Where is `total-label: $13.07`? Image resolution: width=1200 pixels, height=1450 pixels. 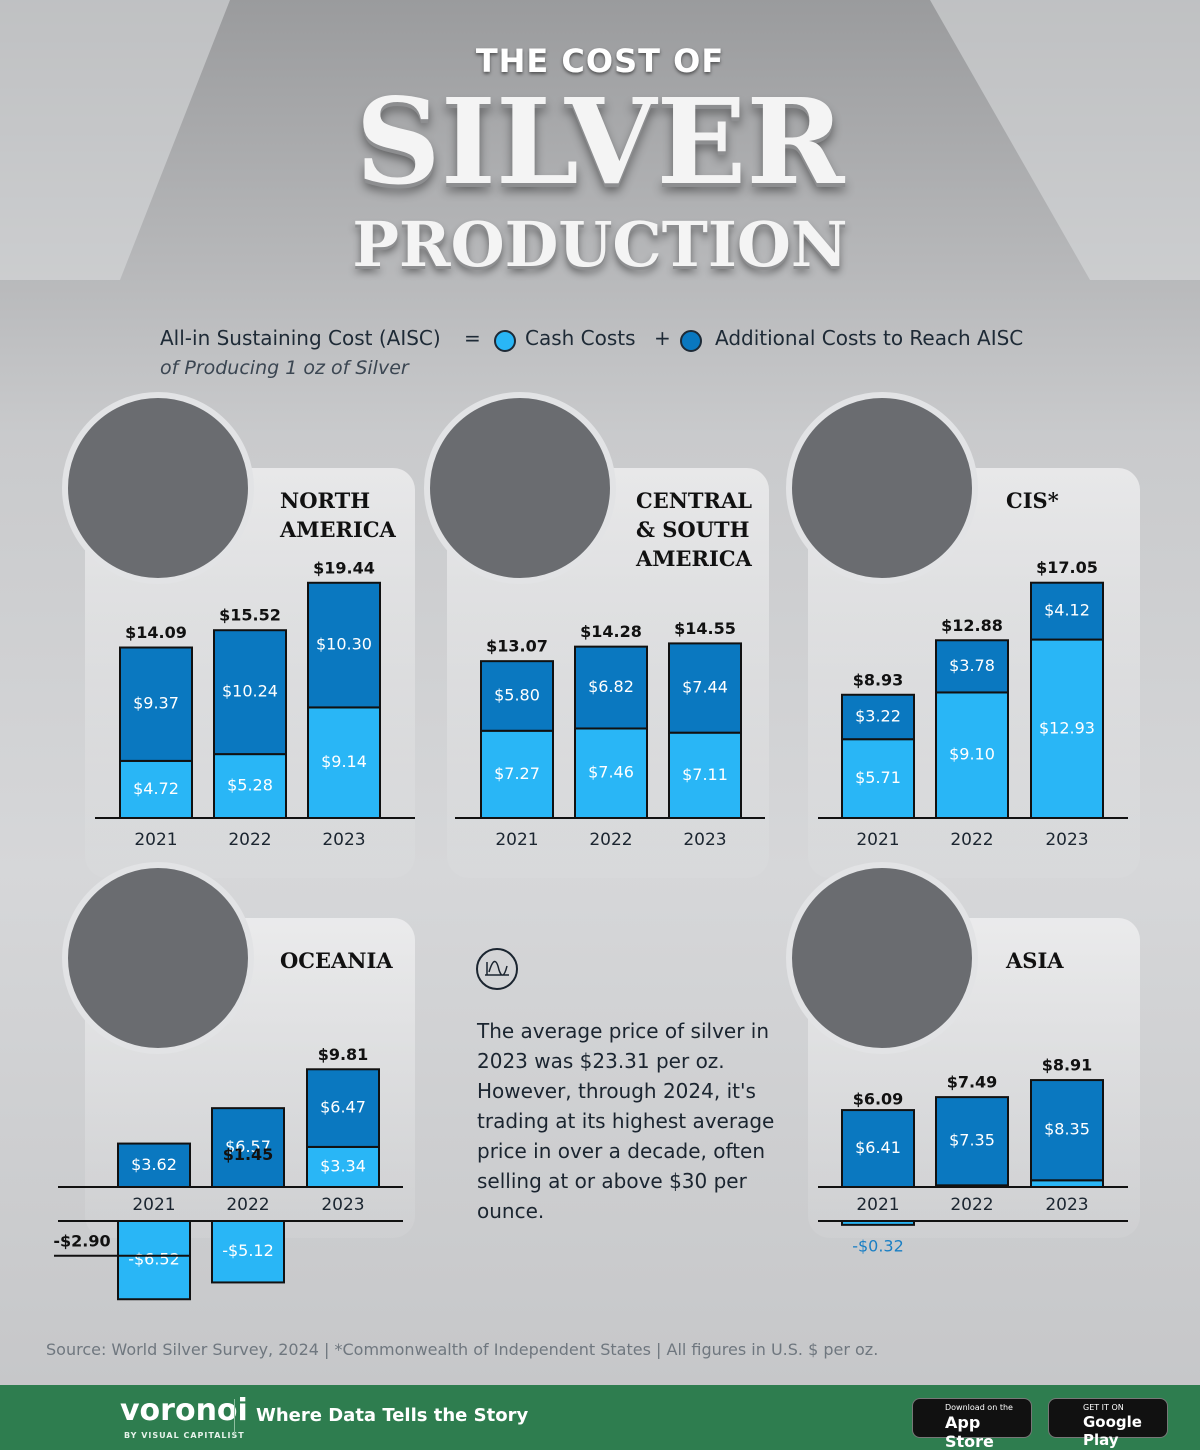 total-label: $13.07 is located at coordinates (517, 646).